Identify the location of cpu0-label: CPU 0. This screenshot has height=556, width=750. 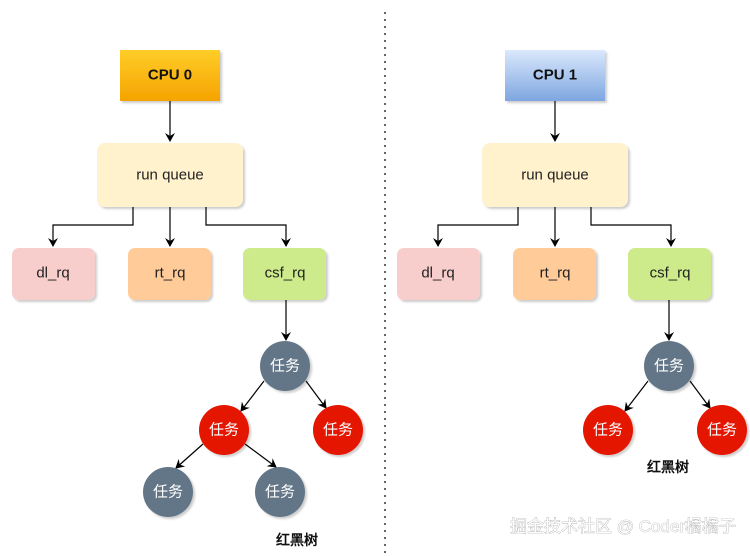
(170, 75).